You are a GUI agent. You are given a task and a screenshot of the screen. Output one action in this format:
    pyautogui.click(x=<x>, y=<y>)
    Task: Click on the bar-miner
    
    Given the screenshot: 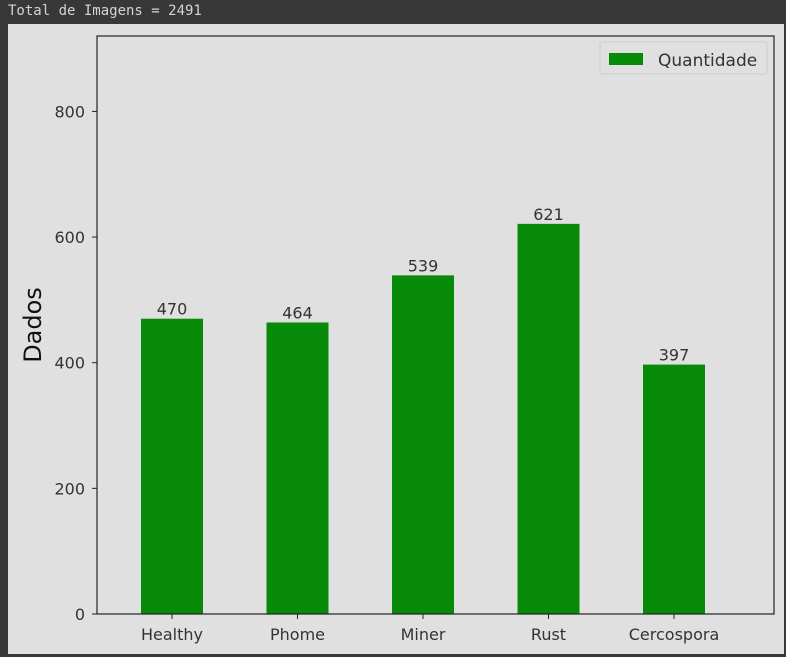 What is the action you would take?
    pyautogui.click(x=423, y=444)
    